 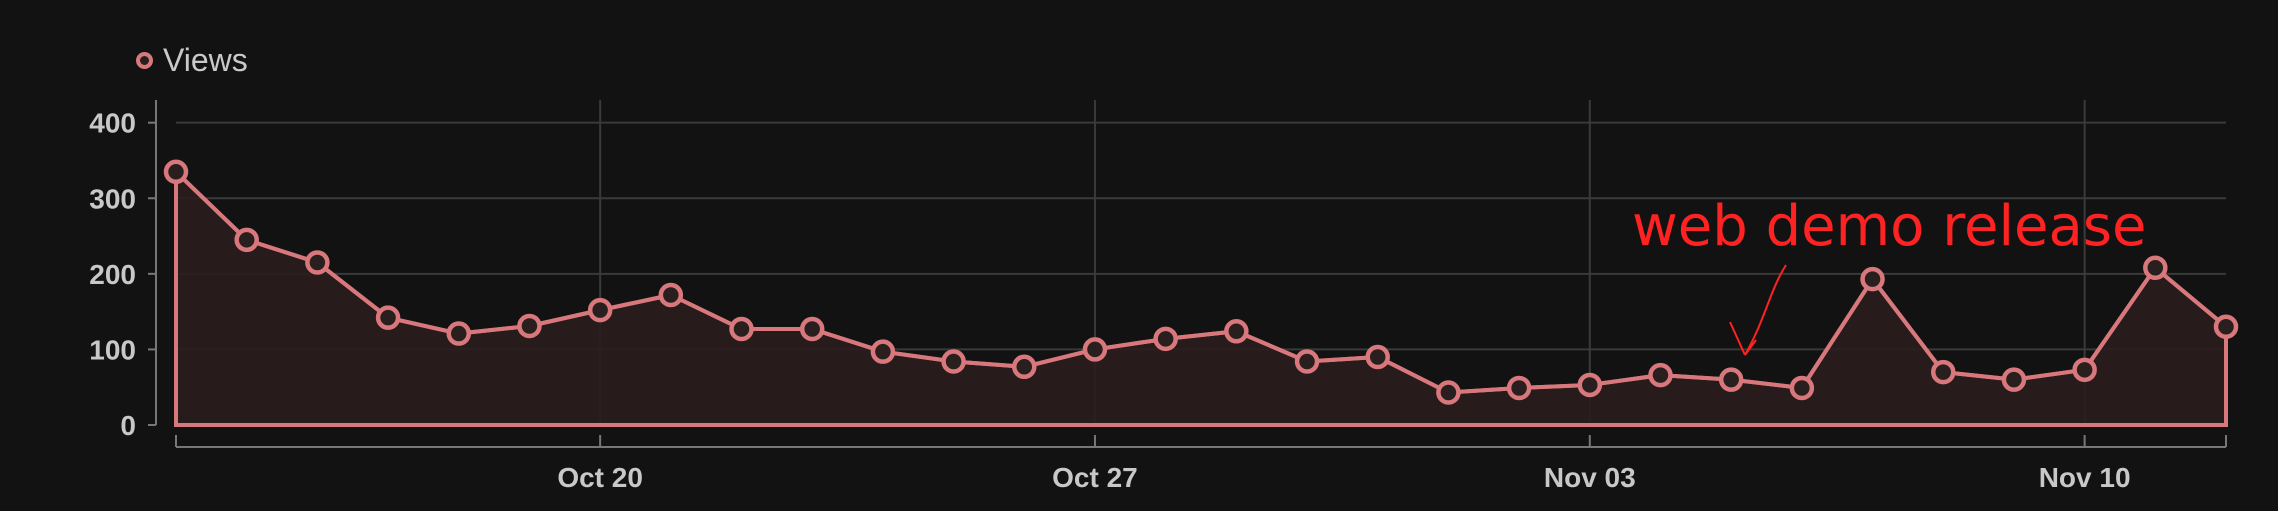 I want to click on y-tick-label: 300, so click(x=112, y=198).